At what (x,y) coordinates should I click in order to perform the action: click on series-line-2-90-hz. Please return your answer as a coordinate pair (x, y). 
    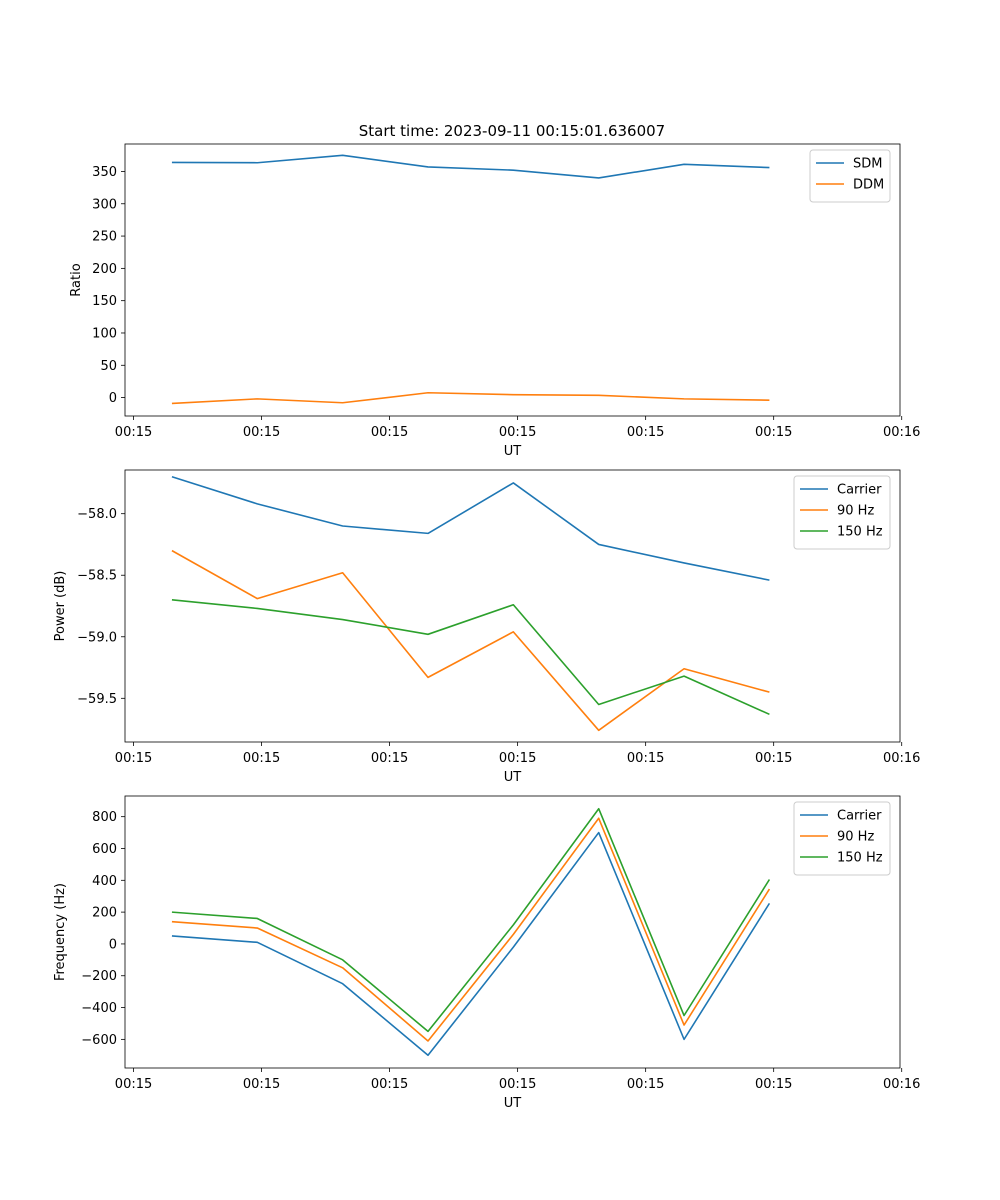
    Looking at the image, I should click on (470, 640).